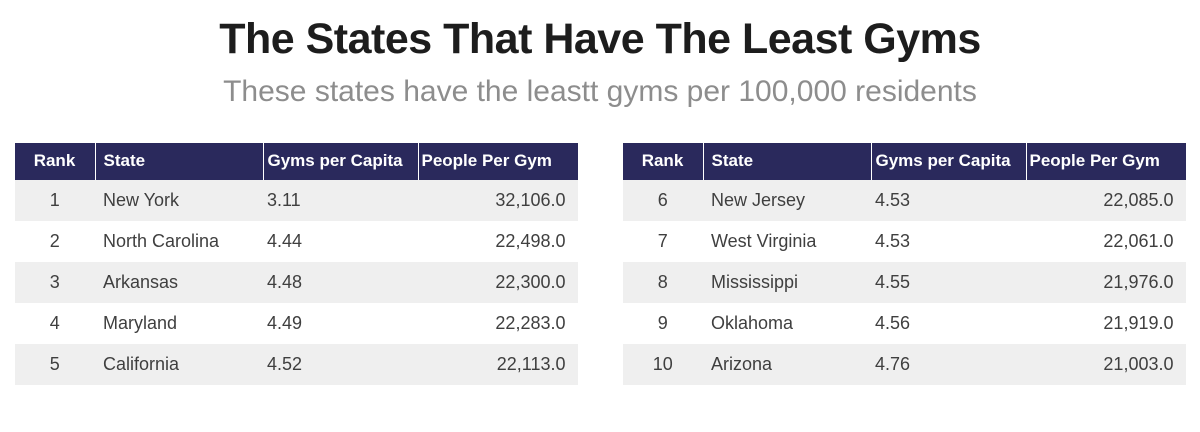 Image resolution: width=1200 pixels, height=432 pixels. Describe the element at coordinates (285, 281) in the screenshot. I see `cell-gyms-per-capita: 4.48` at that location.